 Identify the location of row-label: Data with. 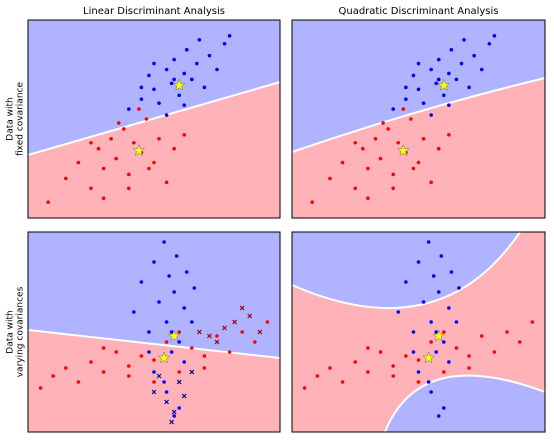
(11, 331).